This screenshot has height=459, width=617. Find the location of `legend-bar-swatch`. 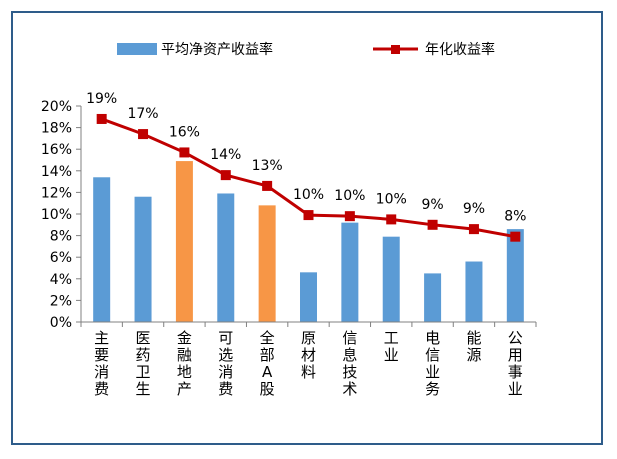

legend-bar-swatch is located at coordinates (137, 49).